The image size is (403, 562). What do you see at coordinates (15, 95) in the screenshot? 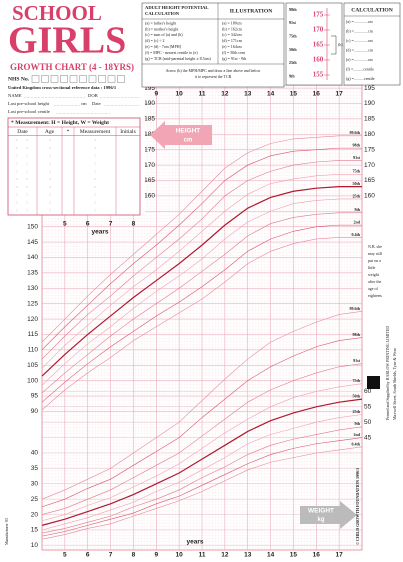
I see `name-label: NAME` at bounding box center [15, 95].